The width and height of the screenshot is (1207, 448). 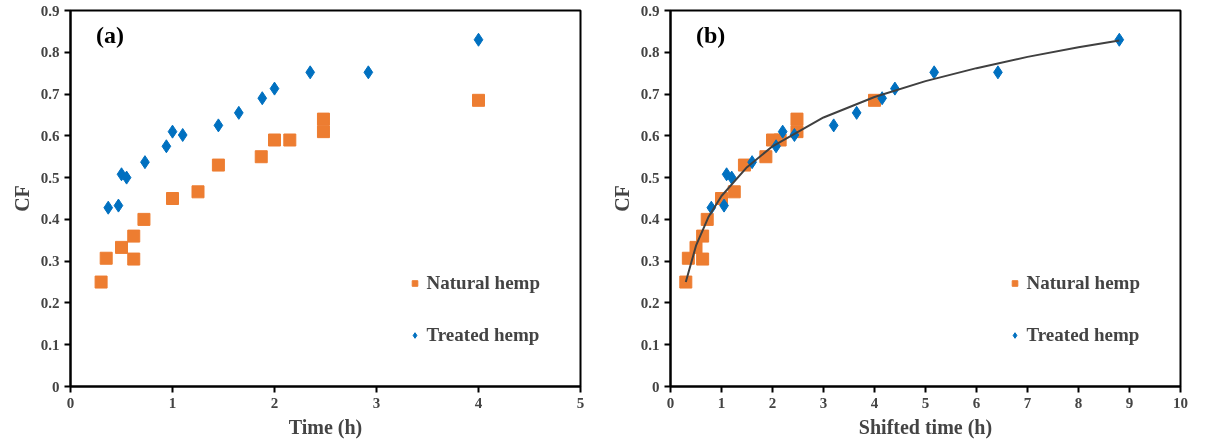 I want to click on annotation: (b), so click(x=711, y=34).